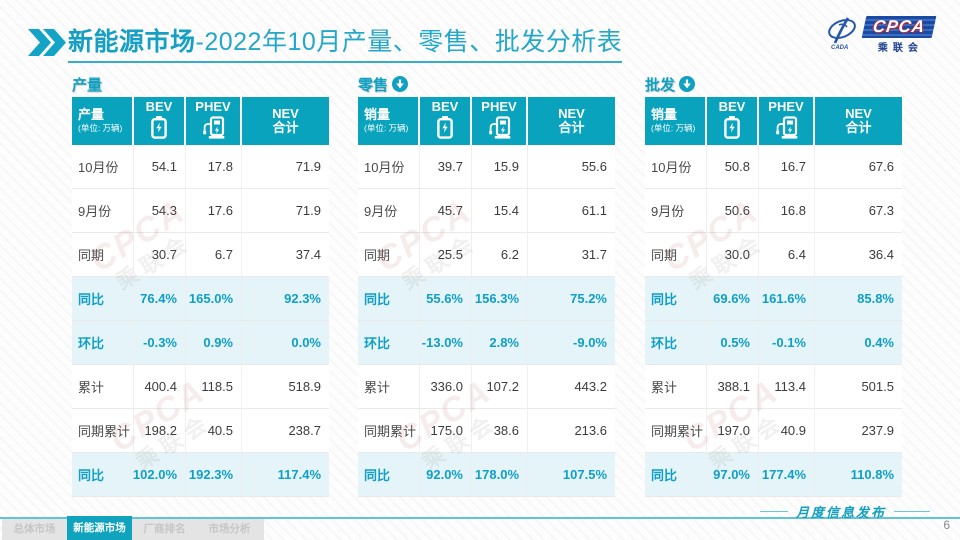 The width and height of the screenshot is (960, 540). Describe the element at coordinates (787, 386) in the screenshot. I see `phev-value-cell: 113.4` at that location.